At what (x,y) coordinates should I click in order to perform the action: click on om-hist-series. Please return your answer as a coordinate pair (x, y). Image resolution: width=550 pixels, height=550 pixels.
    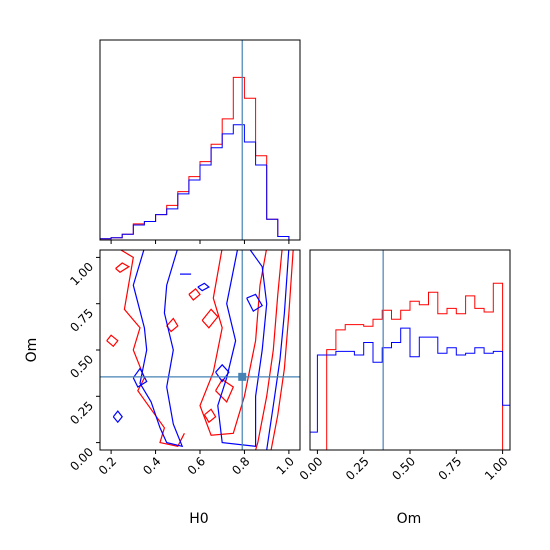
    Looking at the image, I should click on (410, 366).